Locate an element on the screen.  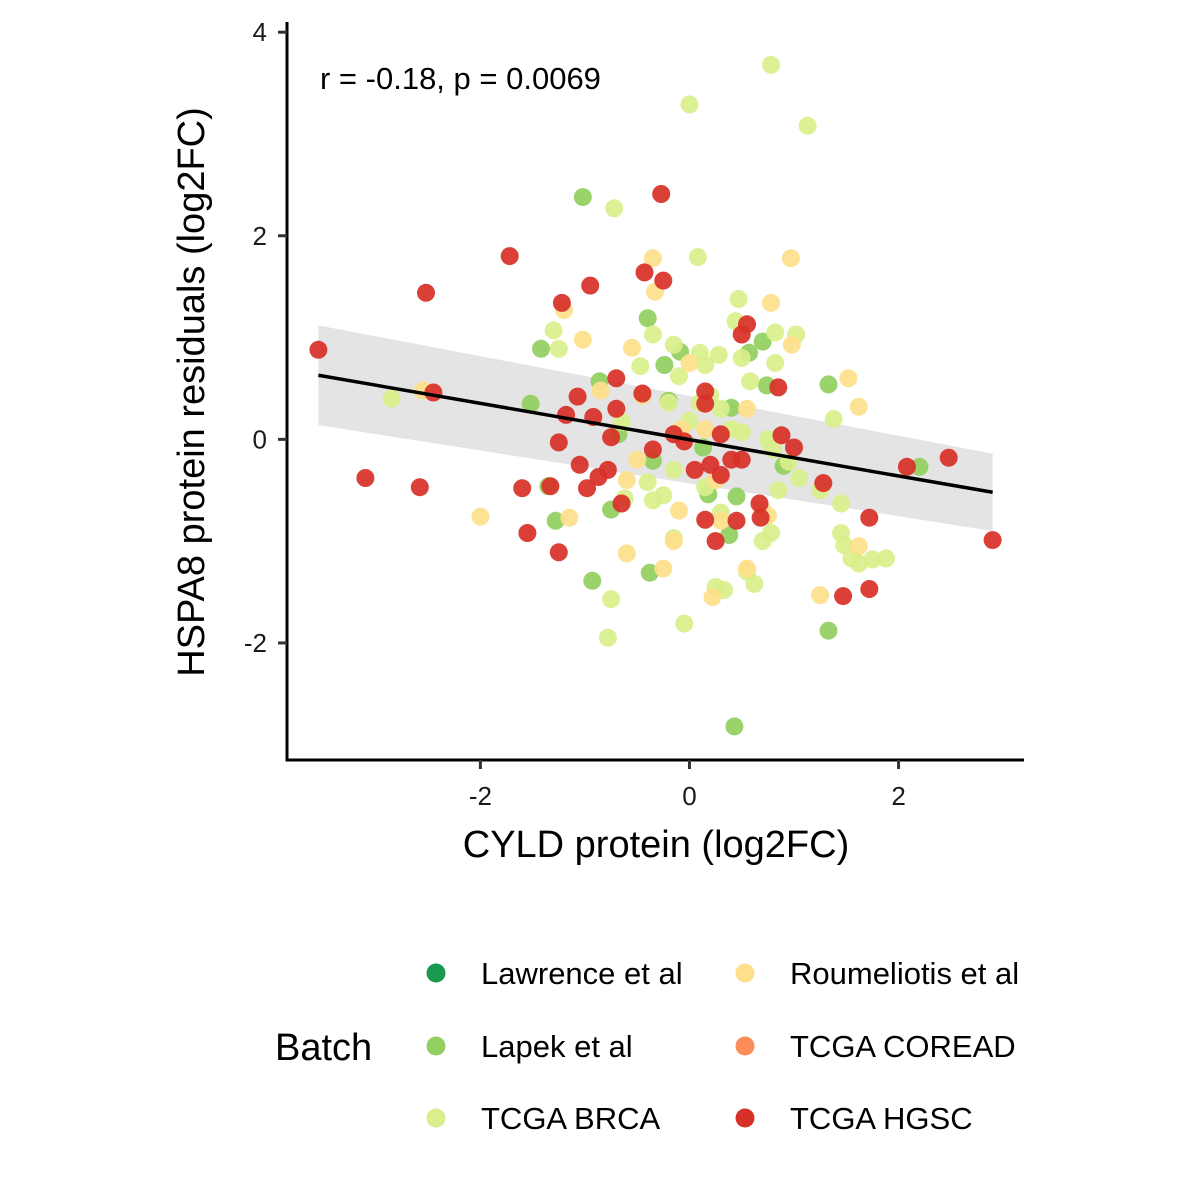
regression-line is located at coordinates (655, 434).